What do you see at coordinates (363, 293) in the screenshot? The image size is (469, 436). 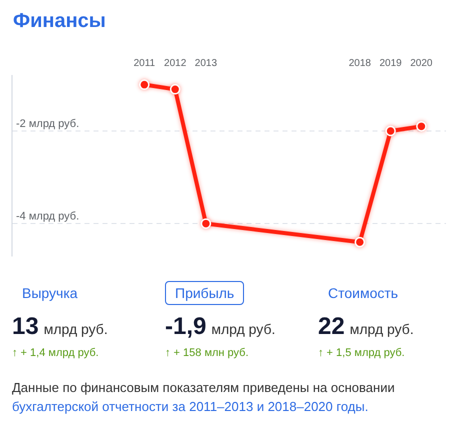 I see `text: Стоимость` at bounding box center [363, 293].